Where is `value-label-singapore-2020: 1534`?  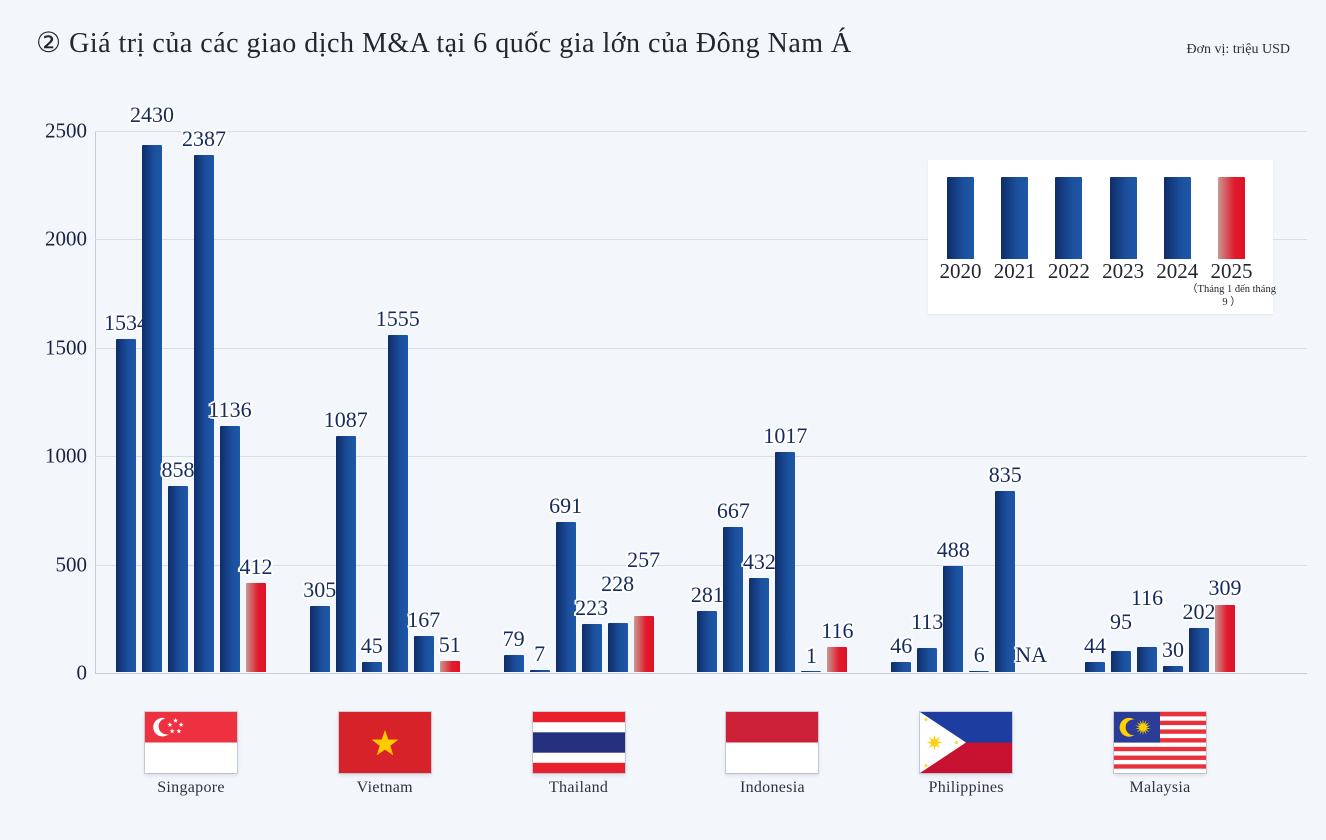 value-label-singapore-2020: 1534 is located at coordinates (126, 323).